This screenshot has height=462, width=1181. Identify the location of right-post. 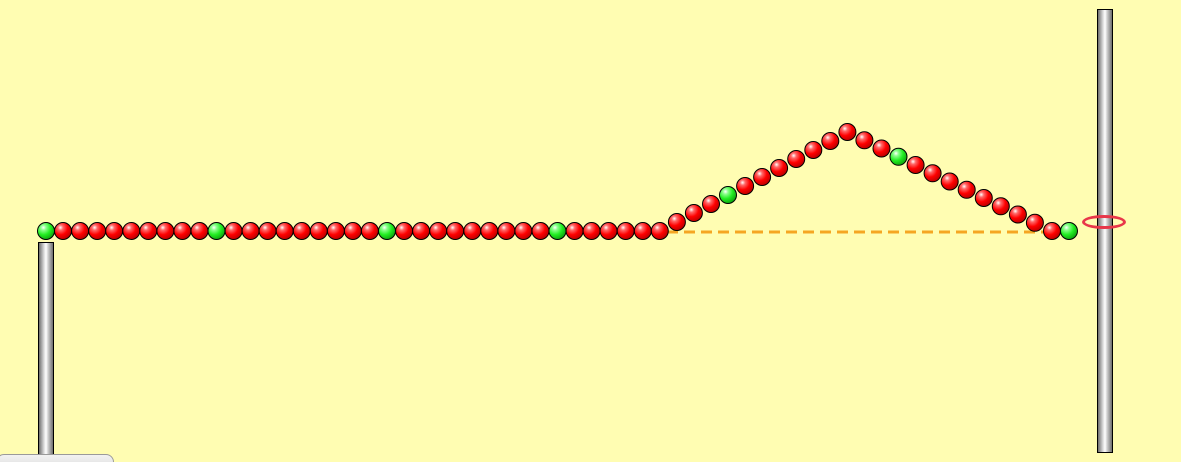
(1105, 231).